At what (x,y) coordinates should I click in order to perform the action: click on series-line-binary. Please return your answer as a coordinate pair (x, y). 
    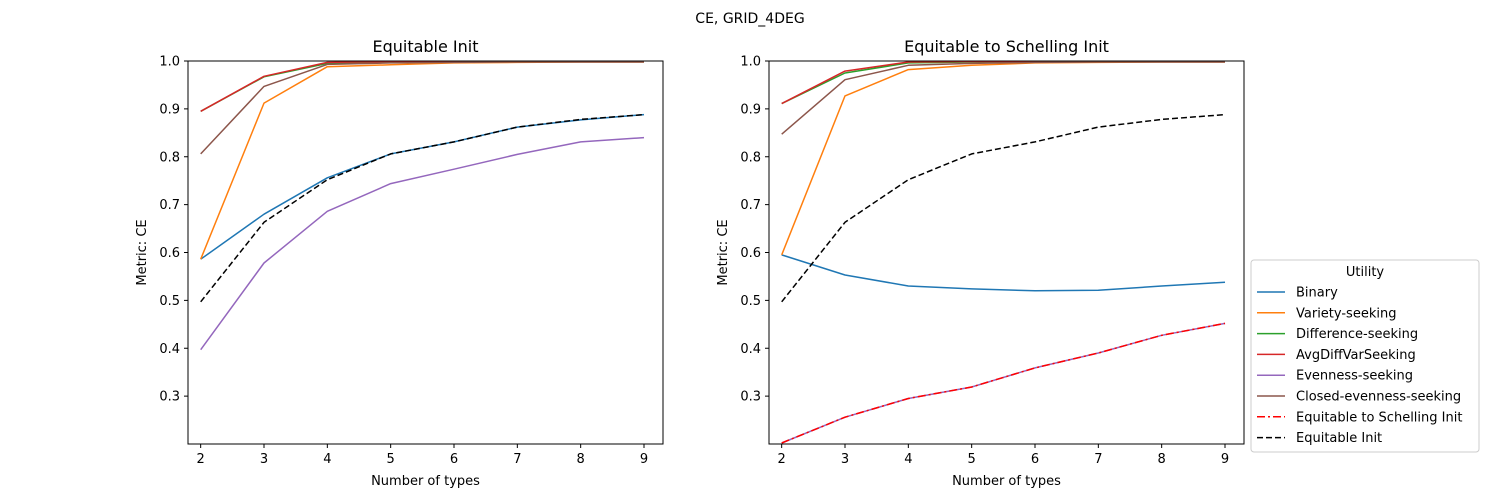
    Looking at the image, I should click on (1003, 273).